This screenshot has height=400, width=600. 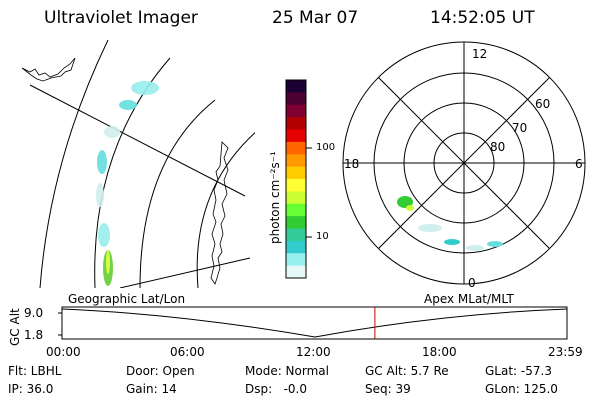 I want to click on instrument-title: Ultraviolet Imager, so click(x=121, y=18).